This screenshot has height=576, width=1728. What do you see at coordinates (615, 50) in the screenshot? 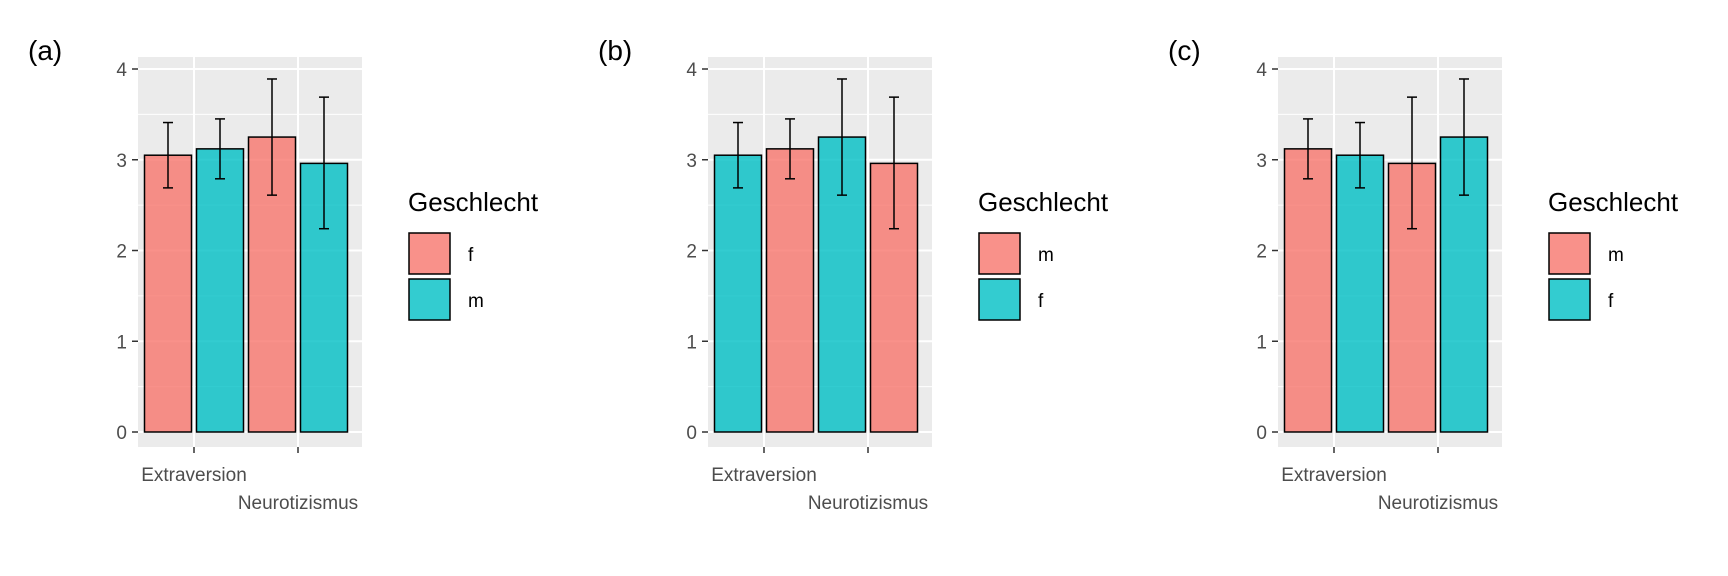
I see `panel-label: (b)` at bounding box center [615, 50].